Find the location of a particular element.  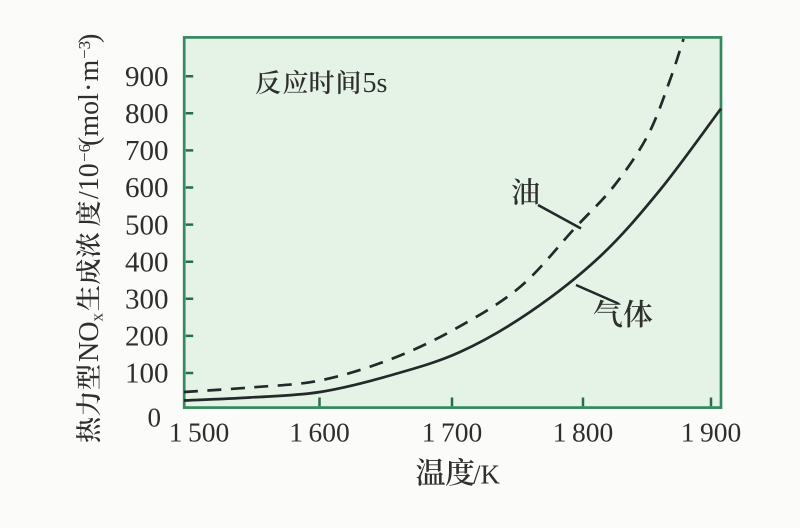

svg-text: 800 is located at coordinates (147, 114).